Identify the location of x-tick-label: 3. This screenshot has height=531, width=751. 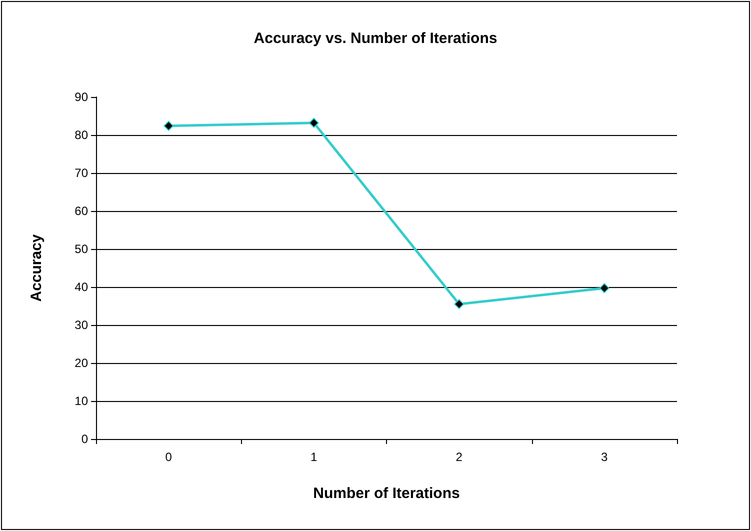
(604, 457).